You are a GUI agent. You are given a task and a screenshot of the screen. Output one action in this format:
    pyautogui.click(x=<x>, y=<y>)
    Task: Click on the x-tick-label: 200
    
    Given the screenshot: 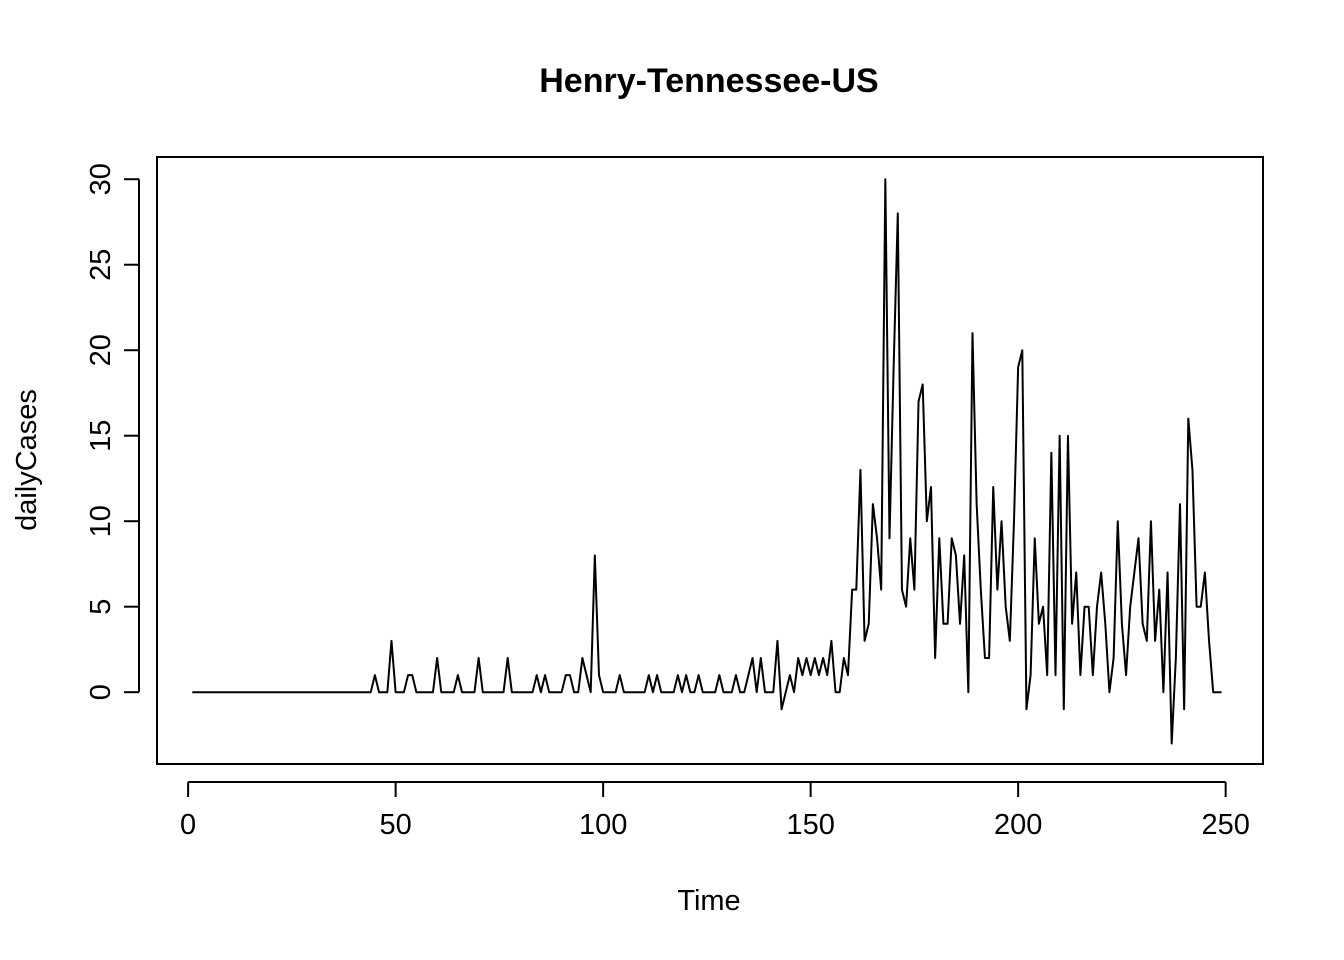 What is the action you would take?
    pyautogui.click(x=1018, y=825)
    